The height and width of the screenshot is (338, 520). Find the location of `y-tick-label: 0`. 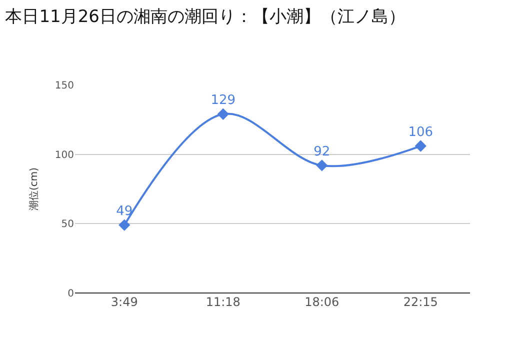

y-tick-label: 0 is located at coordinates (71, 294).